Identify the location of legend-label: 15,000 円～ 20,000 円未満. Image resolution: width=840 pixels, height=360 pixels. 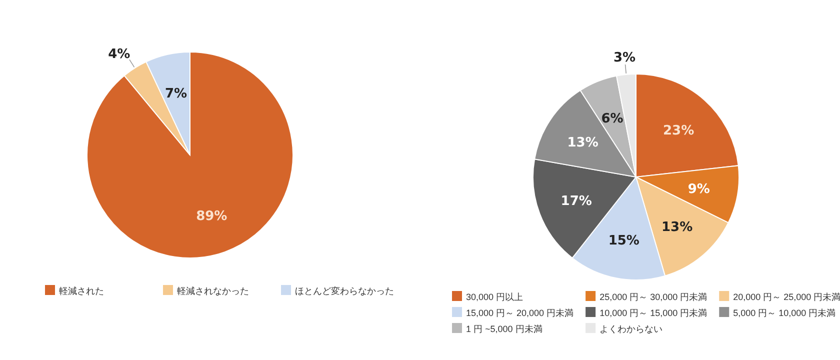
(520, 313).